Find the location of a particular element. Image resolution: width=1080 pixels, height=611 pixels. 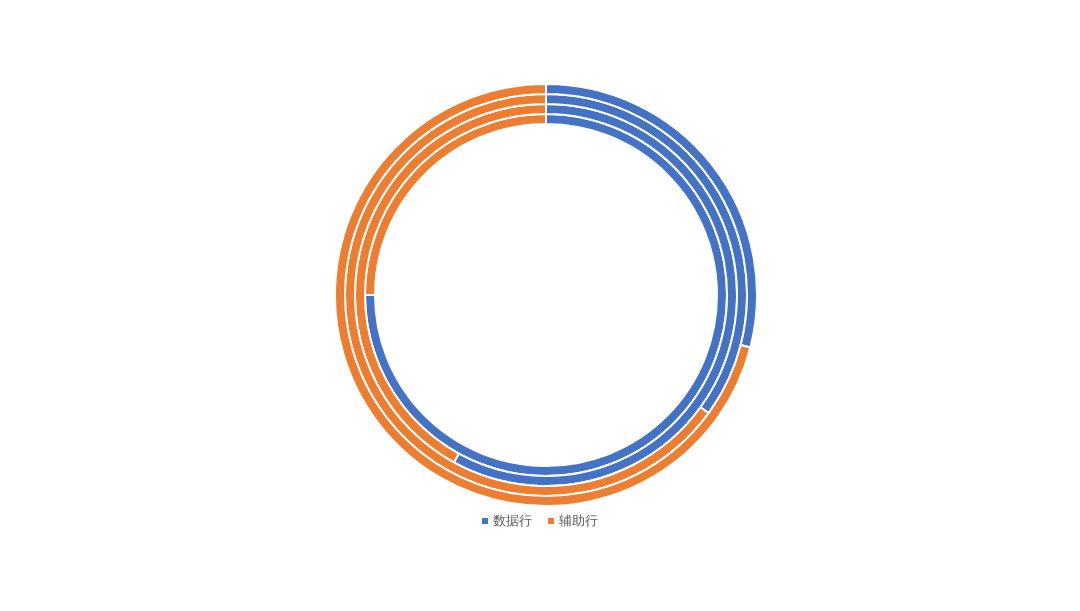

legend-label: 数据行 is located at coordinates (512, 521).